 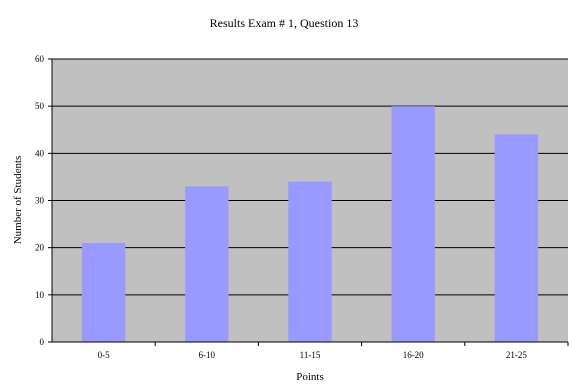 I want to click on y-axis-ticks: 0 10 20 30 40 50 60, so click(x=43, y=200).